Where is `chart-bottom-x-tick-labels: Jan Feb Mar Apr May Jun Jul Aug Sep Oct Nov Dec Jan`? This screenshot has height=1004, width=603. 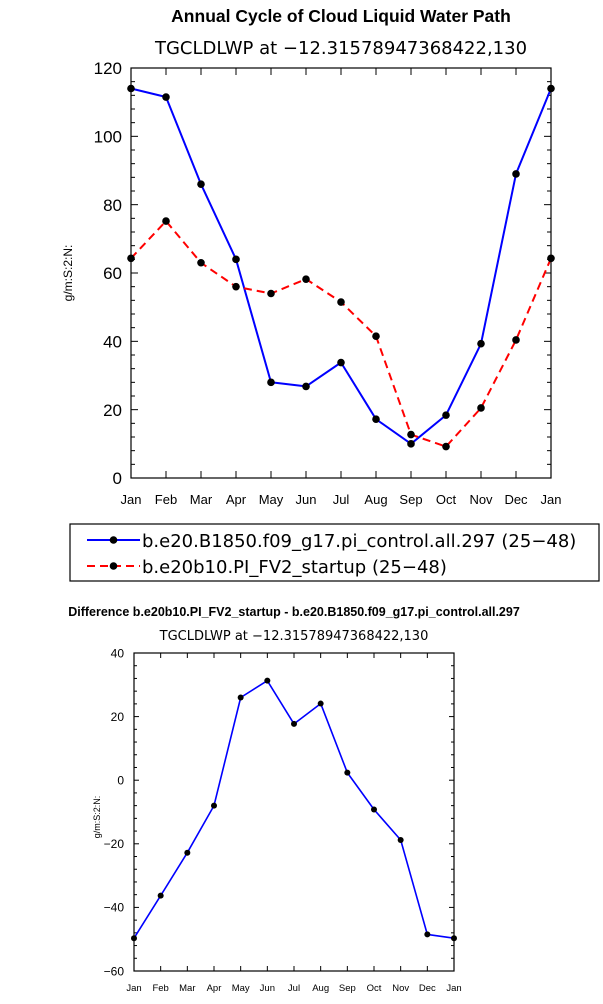
chart-bottom-x-tick-labels: Jan Feb Mar Apr May Jun Jul Aug Sep Oct Nov Dec Jan is located at coordinates (293, 988).